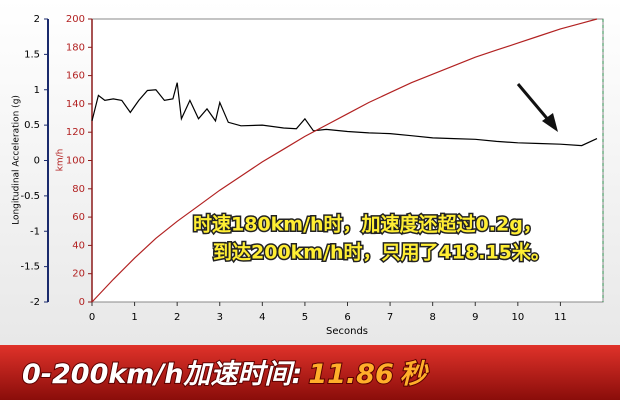  What do you see at coordinates (35, 302) in the screenshot?
I see `y-tick-label: -2` at bounding box center [35, 302].